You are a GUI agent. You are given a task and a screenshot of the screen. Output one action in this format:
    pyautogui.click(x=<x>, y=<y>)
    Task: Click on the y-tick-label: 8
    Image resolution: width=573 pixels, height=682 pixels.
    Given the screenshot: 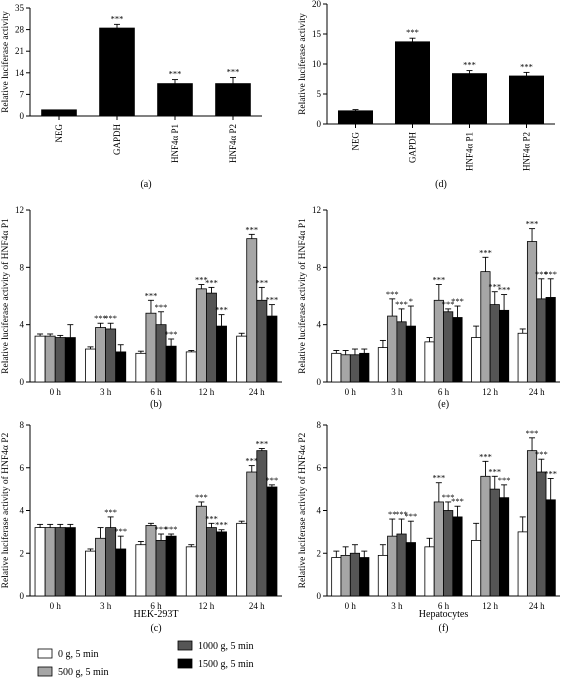 What is the action you would take?
    pyautogui.click(x=22, y=267)
    